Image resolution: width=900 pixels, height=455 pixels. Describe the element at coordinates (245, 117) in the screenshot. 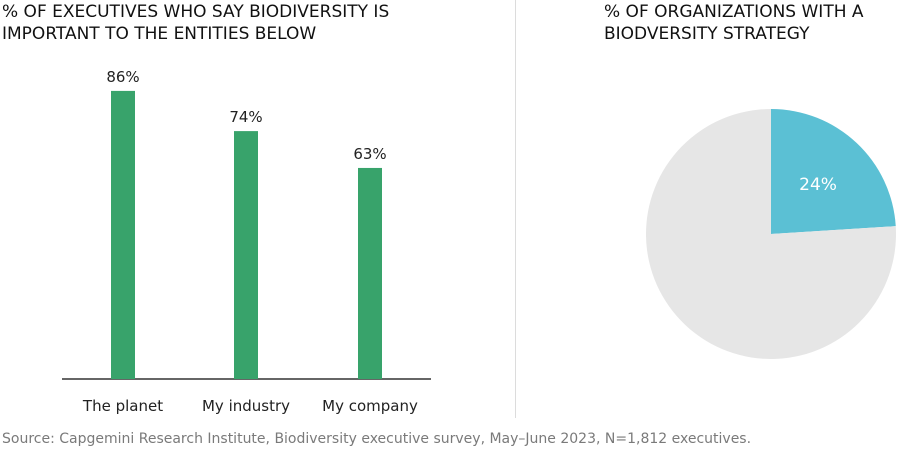

I see `bar-value-label: 74%` at that location.